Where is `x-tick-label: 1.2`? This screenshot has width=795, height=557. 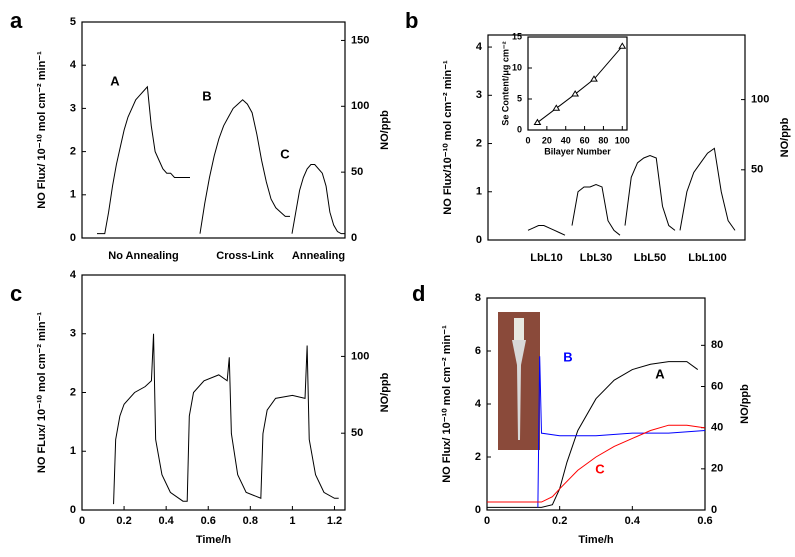 x-tick-label: 1.2 is located at coordinates (334, 521).